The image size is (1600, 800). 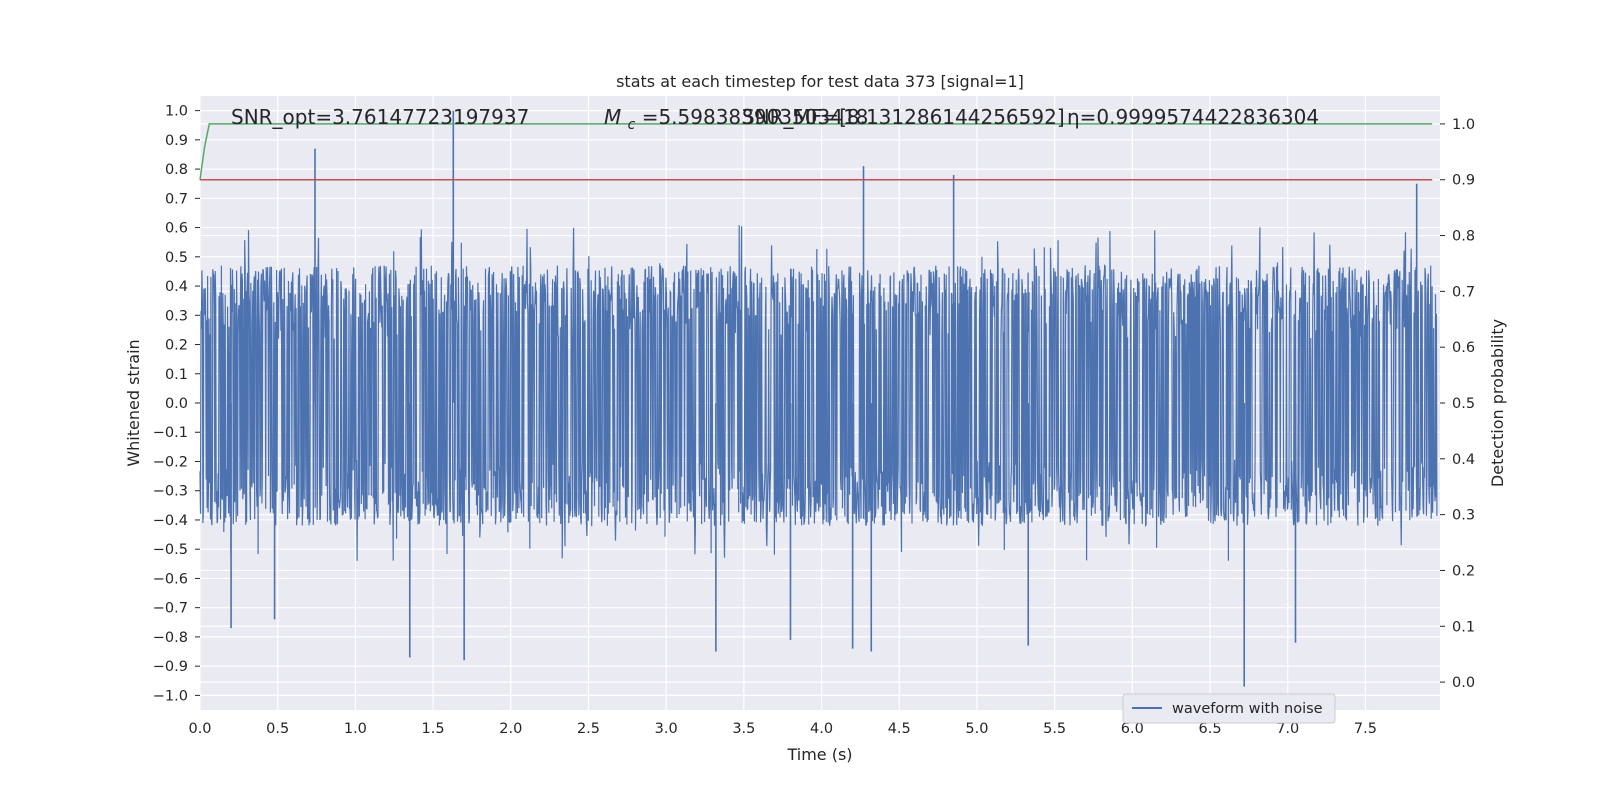 What do you see at coordinates (176, 170) in the screenshot?
I see `y-tick-label: 0.8` at bounding box center [176, 170].